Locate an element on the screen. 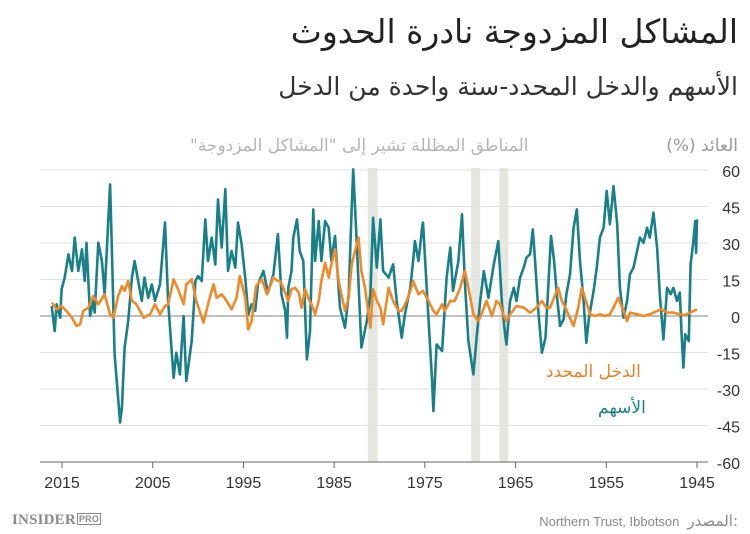 The image size is (750, 534). x-tick-label: 2015 is located at coordinates (62, 483).